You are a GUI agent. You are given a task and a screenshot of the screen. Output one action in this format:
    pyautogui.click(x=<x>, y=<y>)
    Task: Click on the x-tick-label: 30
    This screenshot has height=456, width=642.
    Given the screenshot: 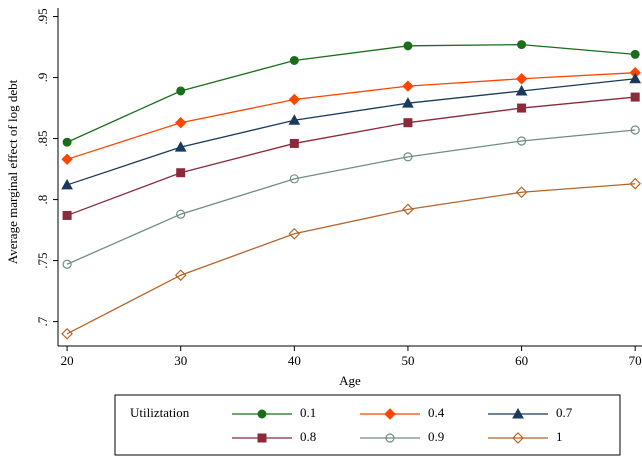 What is the action you would take?
    pyautogui.click(x=180, y=360)
    